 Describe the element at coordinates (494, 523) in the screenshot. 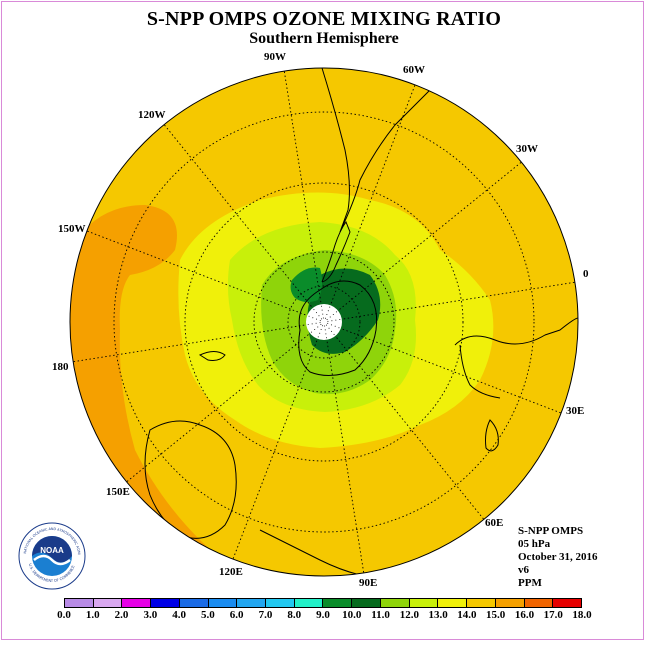

I see `lon-label-60e: 60E` at that location.